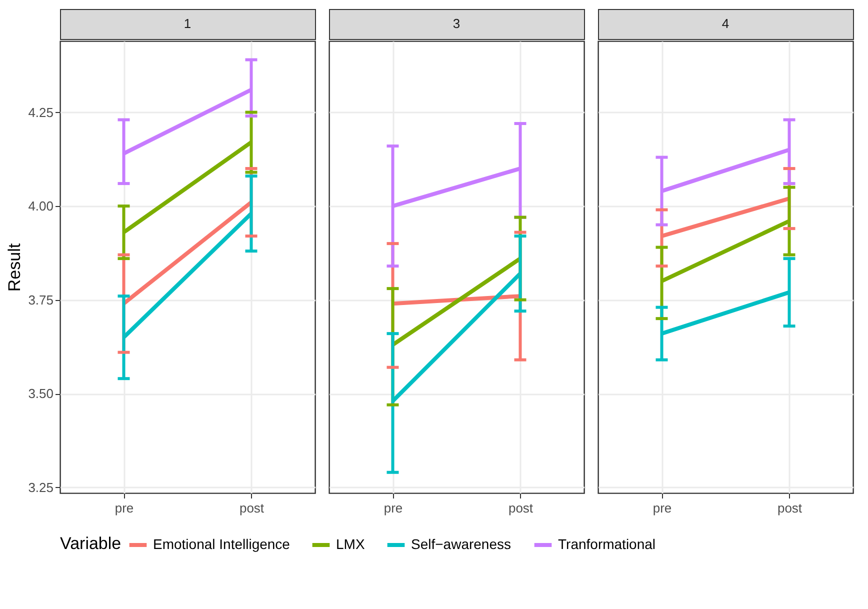 The image size is (868, 609). I want to click on chart-title: 1, so click(188, 23).